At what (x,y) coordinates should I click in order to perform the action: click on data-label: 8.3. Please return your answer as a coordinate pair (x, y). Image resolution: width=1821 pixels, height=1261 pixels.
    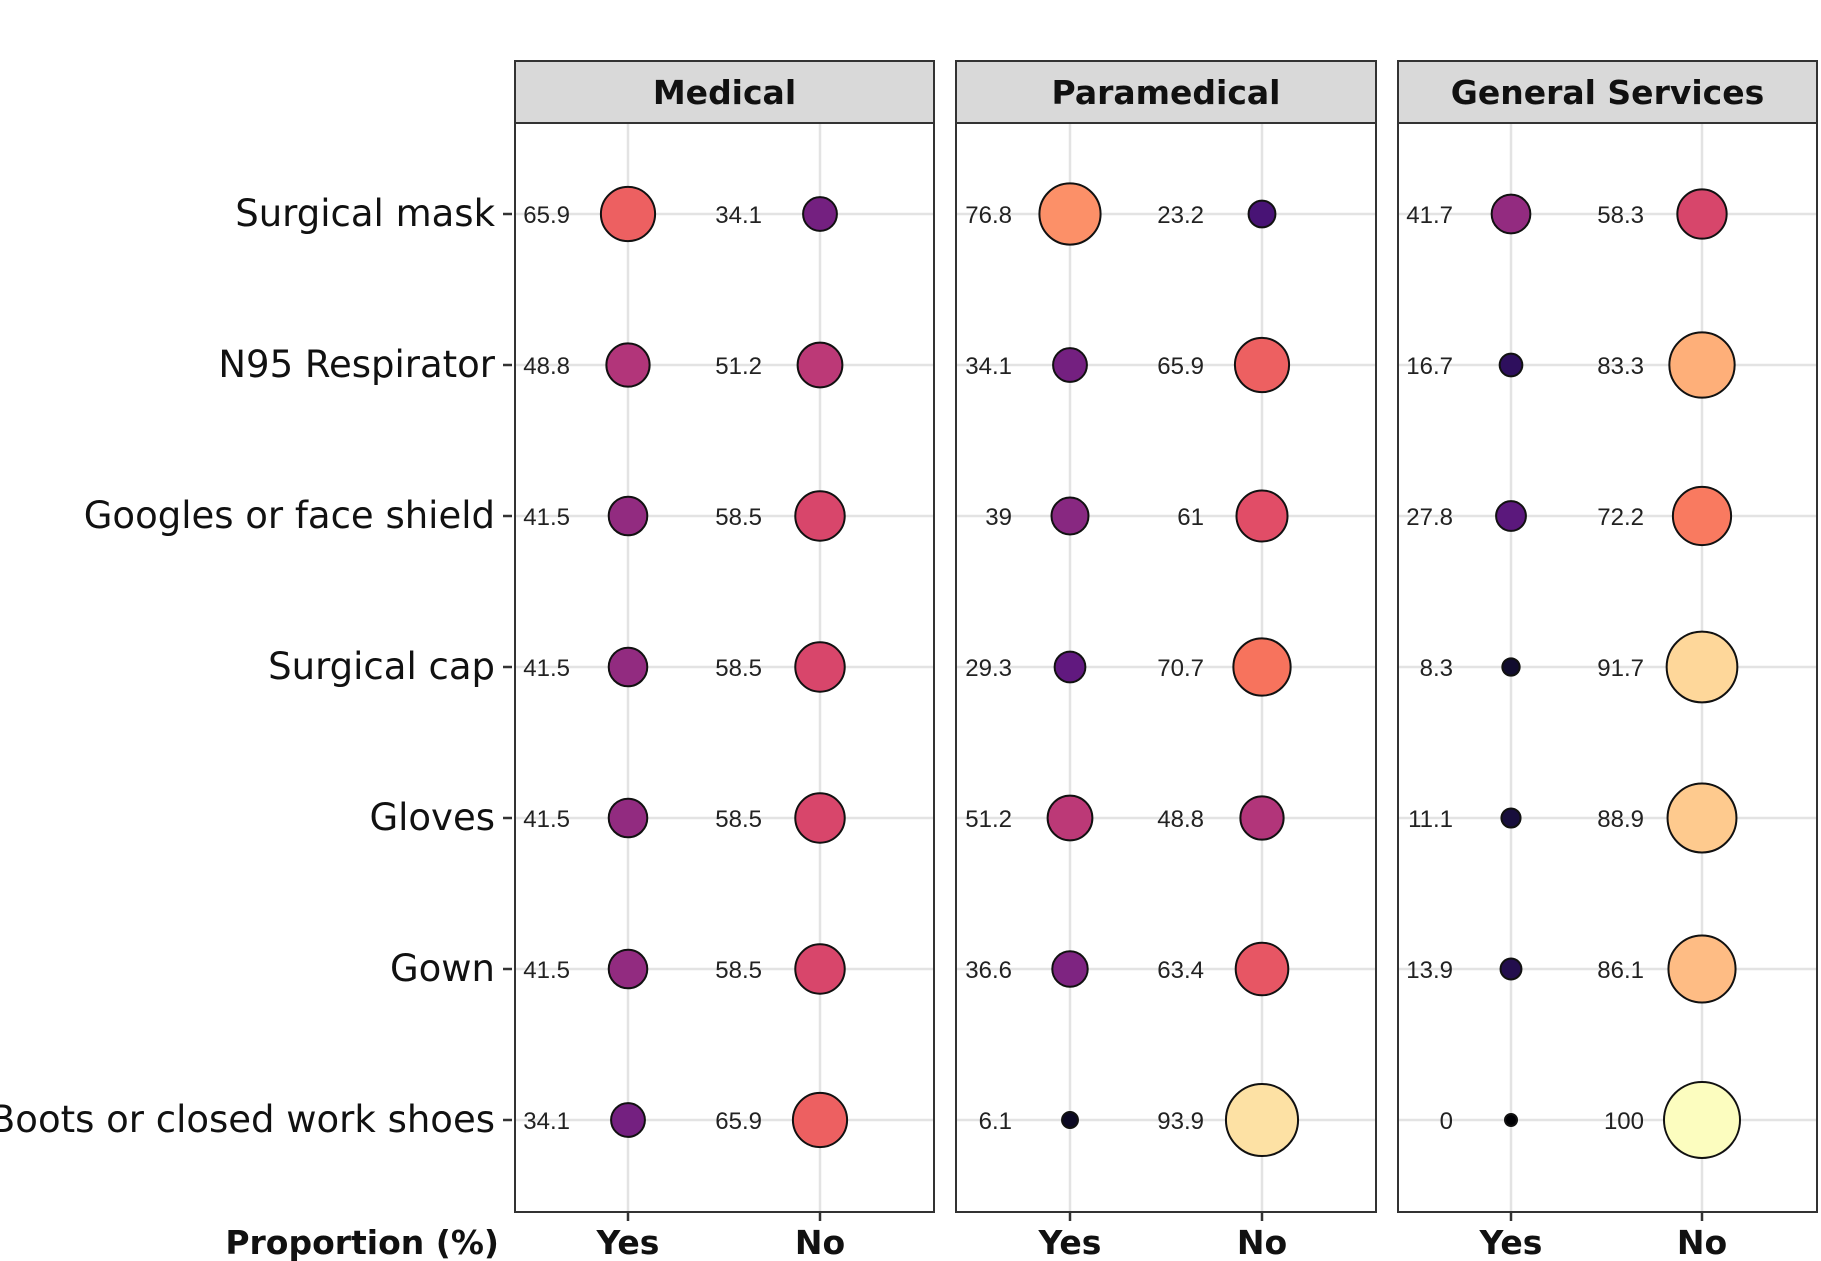
    Looking at the image, I should click on (1436, 668).